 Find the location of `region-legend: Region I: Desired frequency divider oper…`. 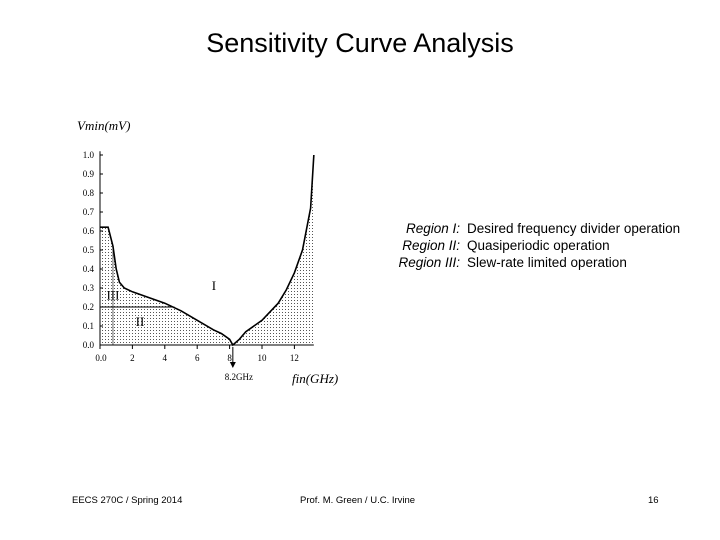

region-legend: Region I: Desired frequency divider oper… is located at coordinates (530, 245).